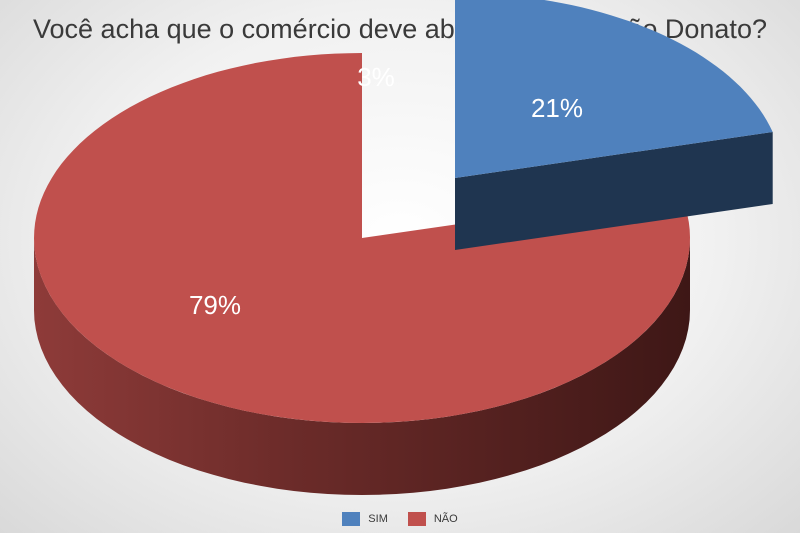 The image size is (800, 533). I want to click on legend-swatch-nao, so click(416, 519).